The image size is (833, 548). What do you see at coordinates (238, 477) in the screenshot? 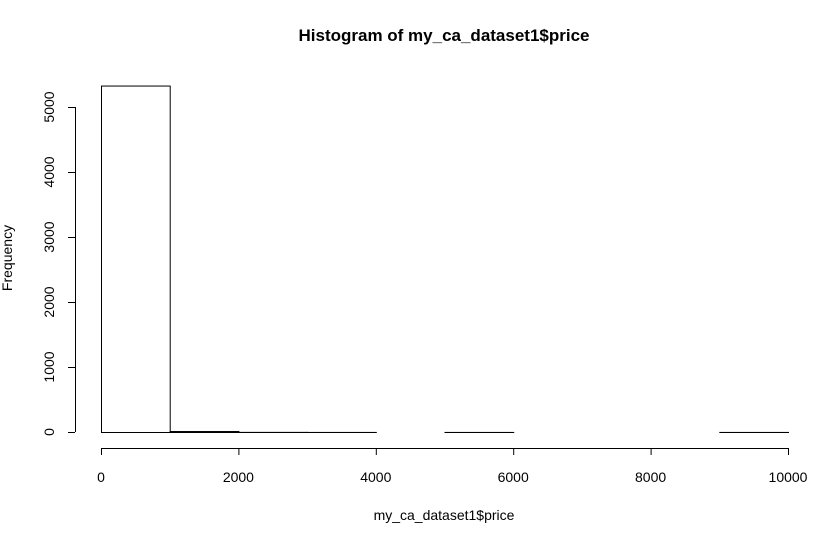
I see `x-tick-label-1: 2000` at bounding box center [238, 477].